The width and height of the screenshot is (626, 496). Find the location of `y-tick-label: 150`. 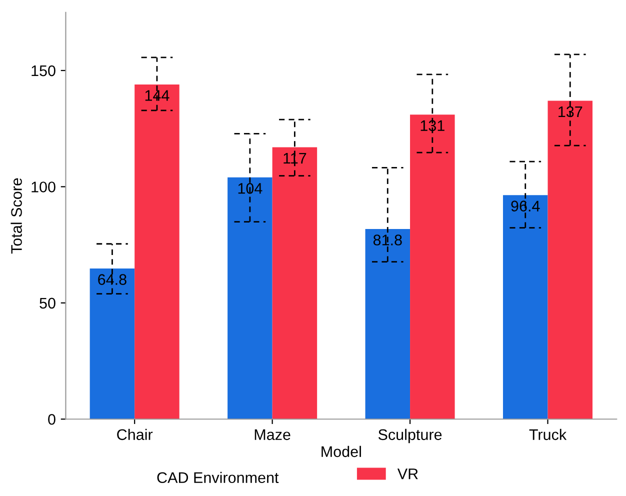

y-tick-label: 150 is located at coordinates (44, 70).